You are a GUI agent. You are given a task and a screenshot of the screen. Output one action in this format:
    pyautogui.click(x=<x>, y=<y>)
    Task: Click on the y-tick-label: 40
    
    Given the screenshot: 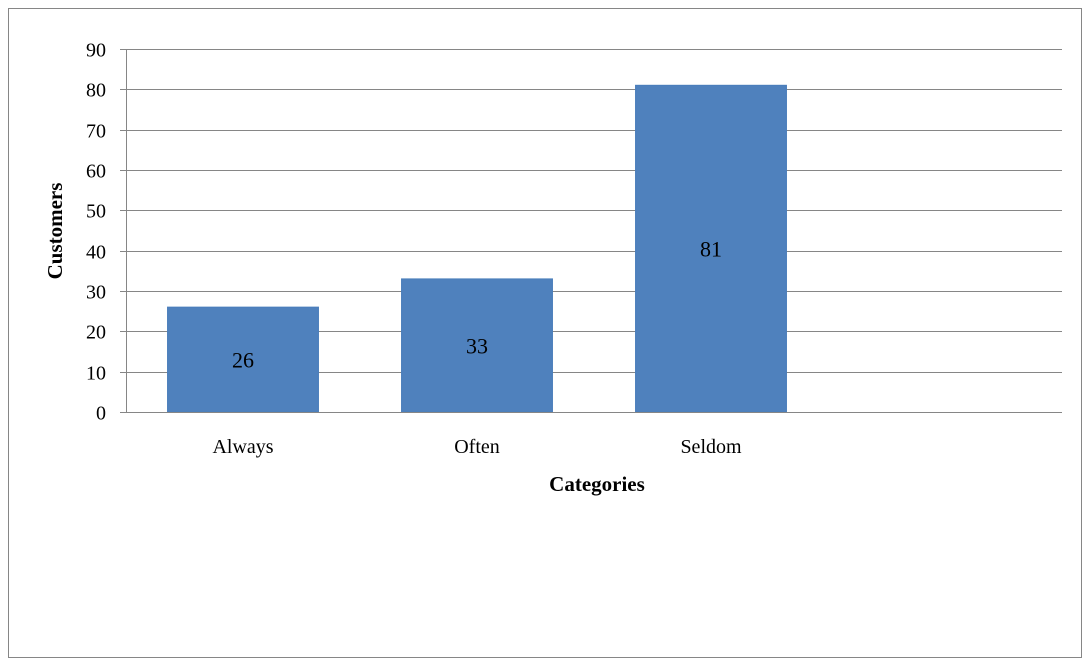 What is the action you would take?
    pyautogui.click(x=96, y=253)
    